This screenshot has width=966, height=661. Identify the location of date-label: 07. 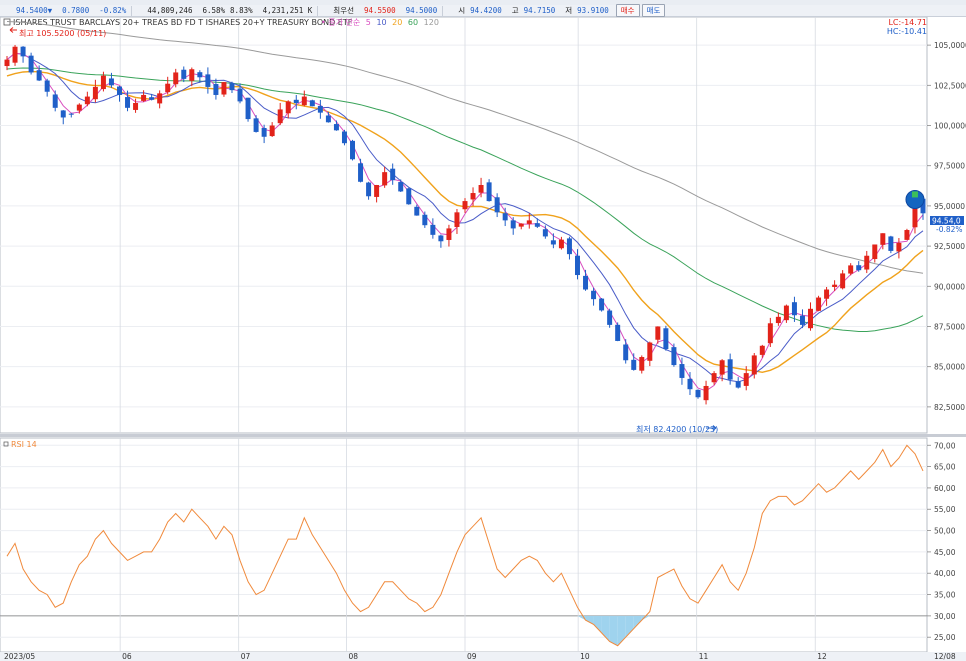
(246, 656).